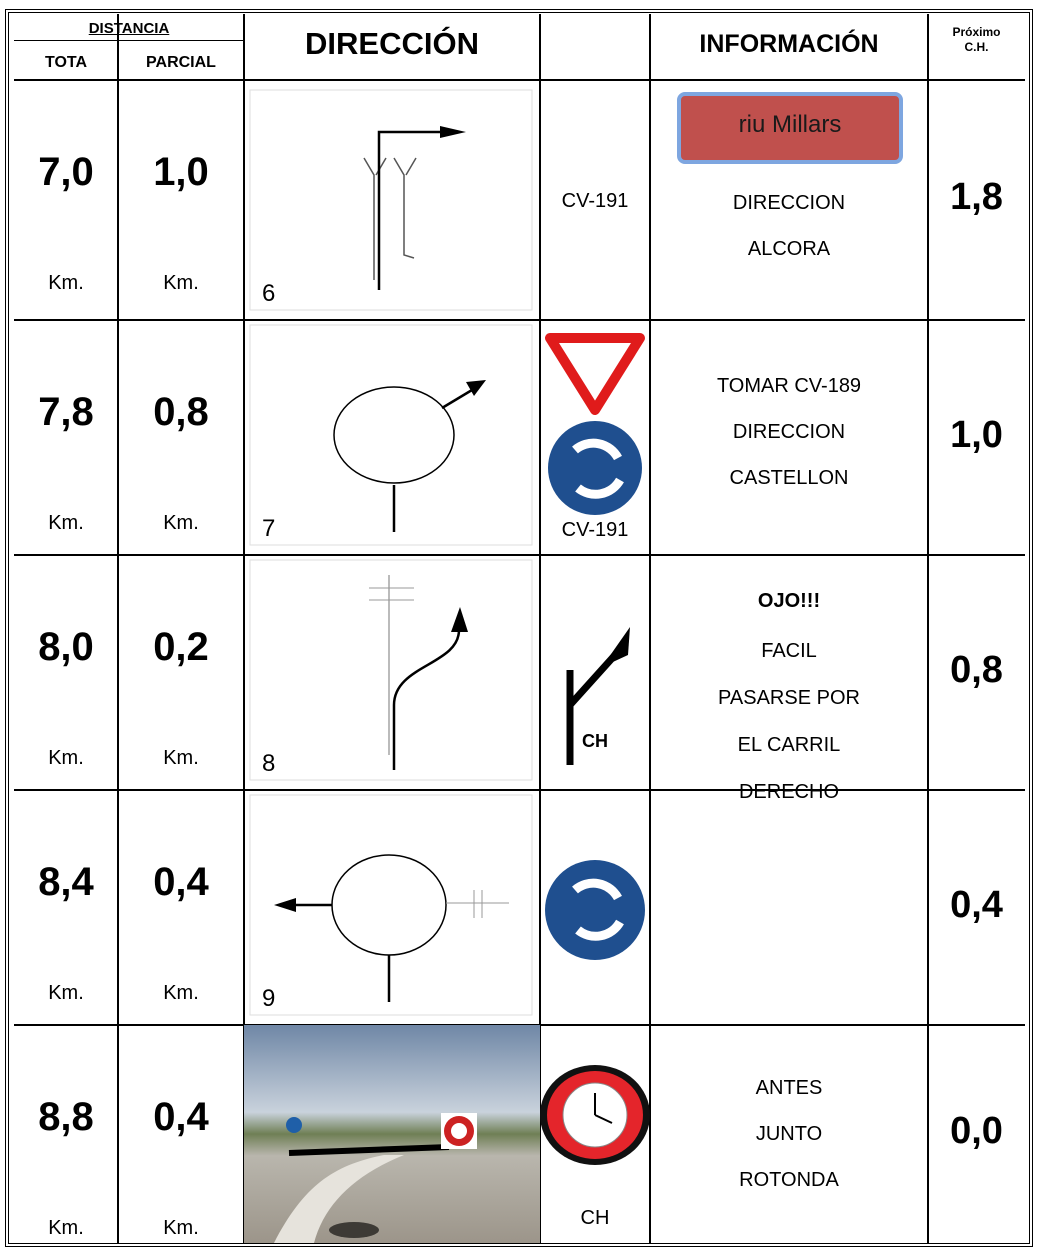 Image resolution: width=1037 pixels, height=1253 pixels. What do you see at coordinates (129, 40) in the screenshot?
I see `header-divider` at bounding box center [129, 40].